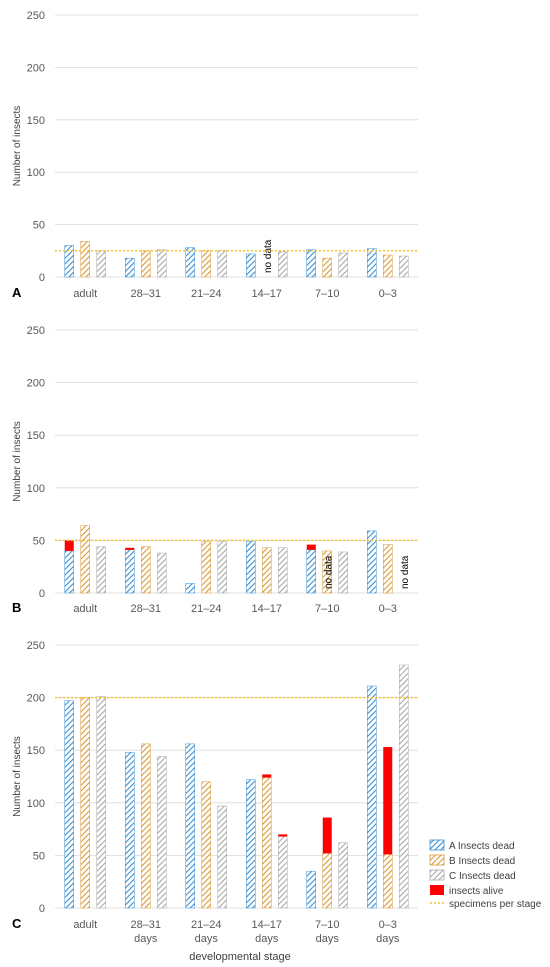  I want to click on legend-label-a: A Insects dead, so click(482, 846).